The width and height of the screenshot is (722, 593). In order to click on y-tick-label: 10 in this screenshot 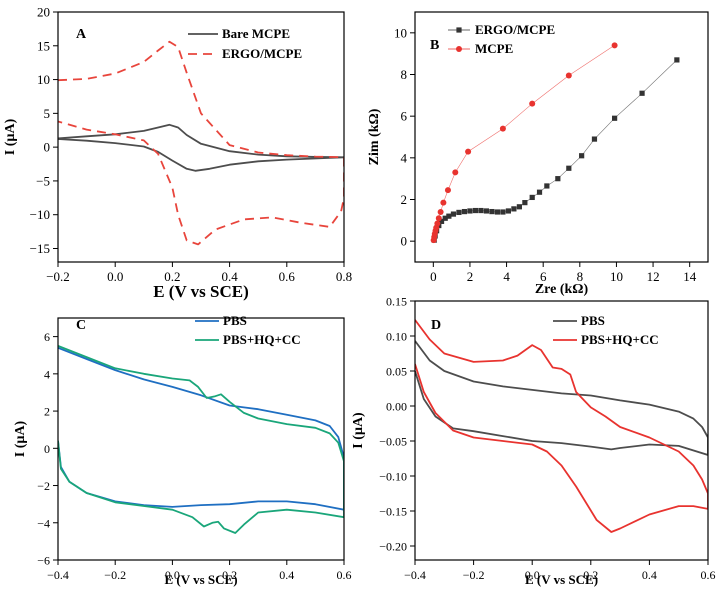, I will do `click(400, 32)`.